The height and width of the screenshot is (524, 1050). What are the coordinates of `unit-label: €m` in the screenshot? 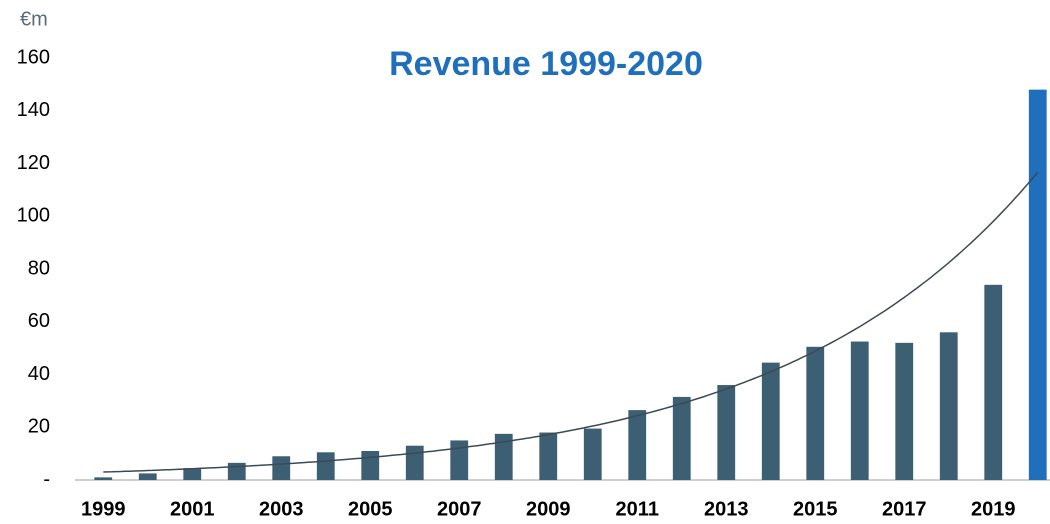 It's located at (34, 19).